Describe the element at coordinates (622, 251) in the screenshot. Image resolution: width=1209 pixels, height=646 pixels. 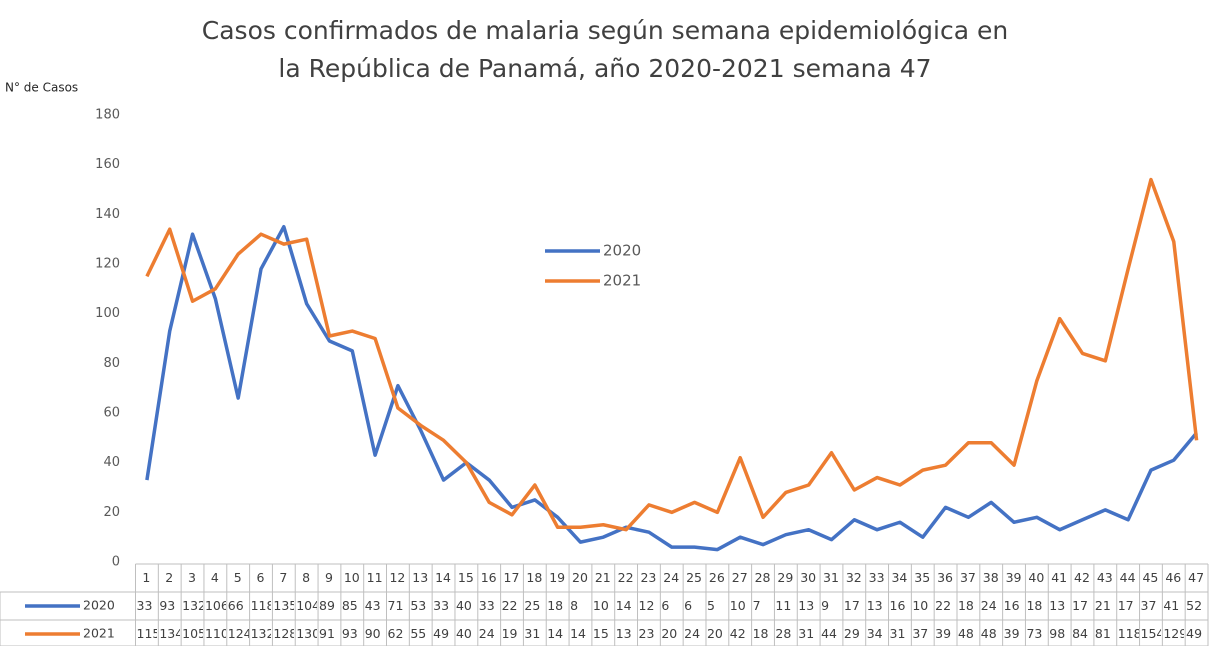
I see `legend-label: 2020` at that location.